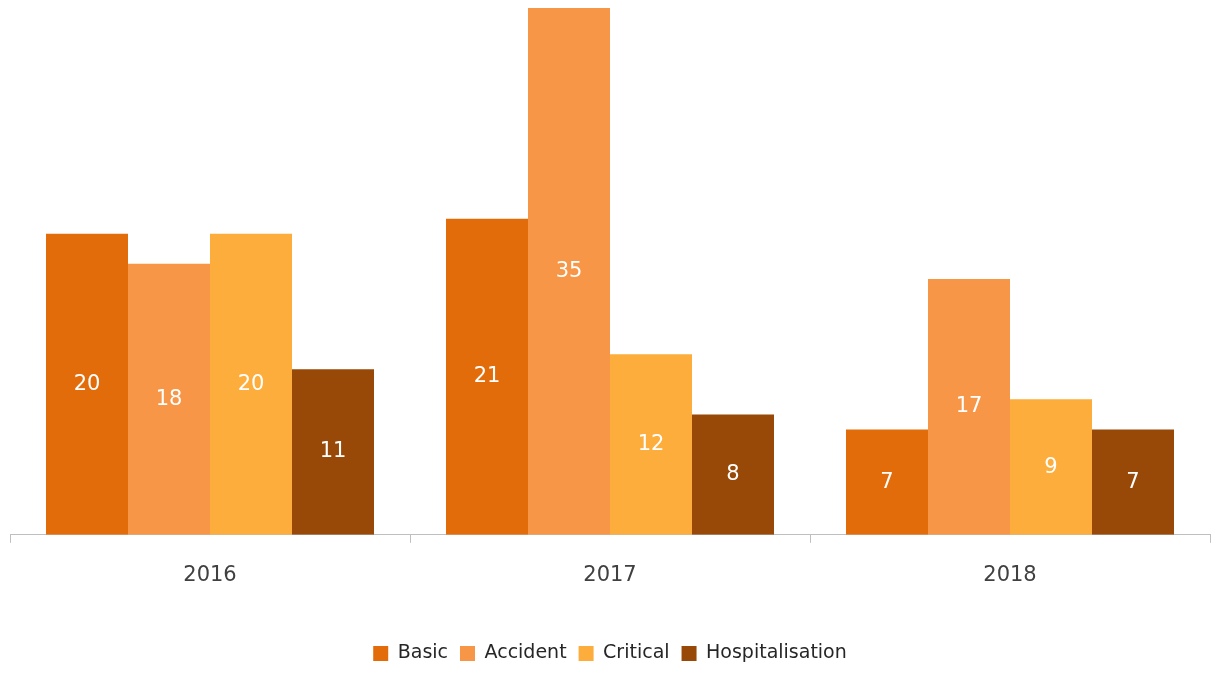 The image size is (1220, 673). I want to click on data-label: 12, so click(651, 442).